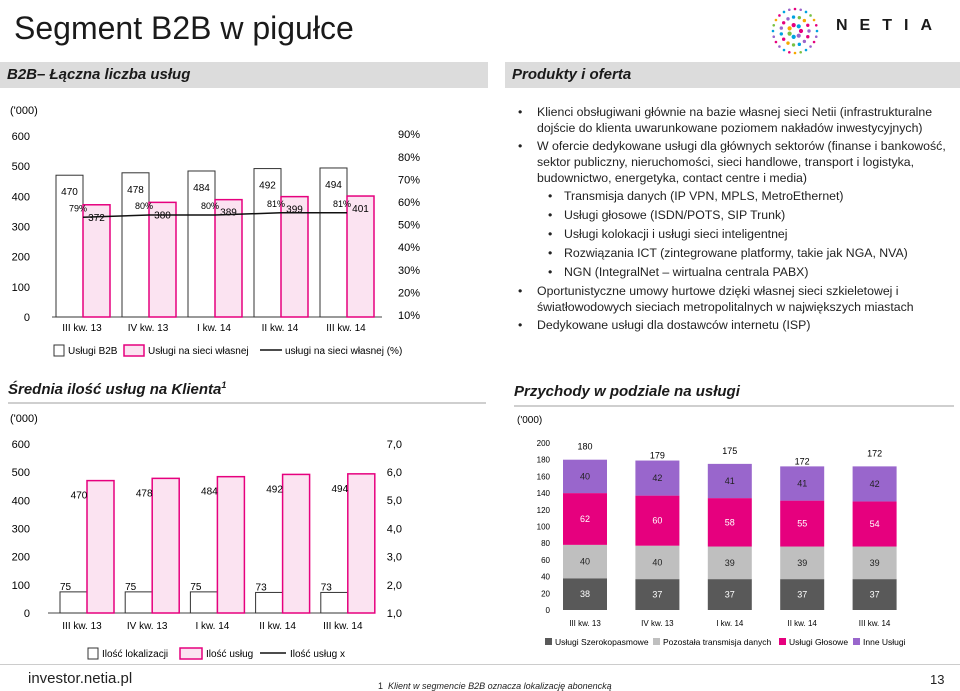  I want to click on y-tick-label: 140, so click(544, 493).